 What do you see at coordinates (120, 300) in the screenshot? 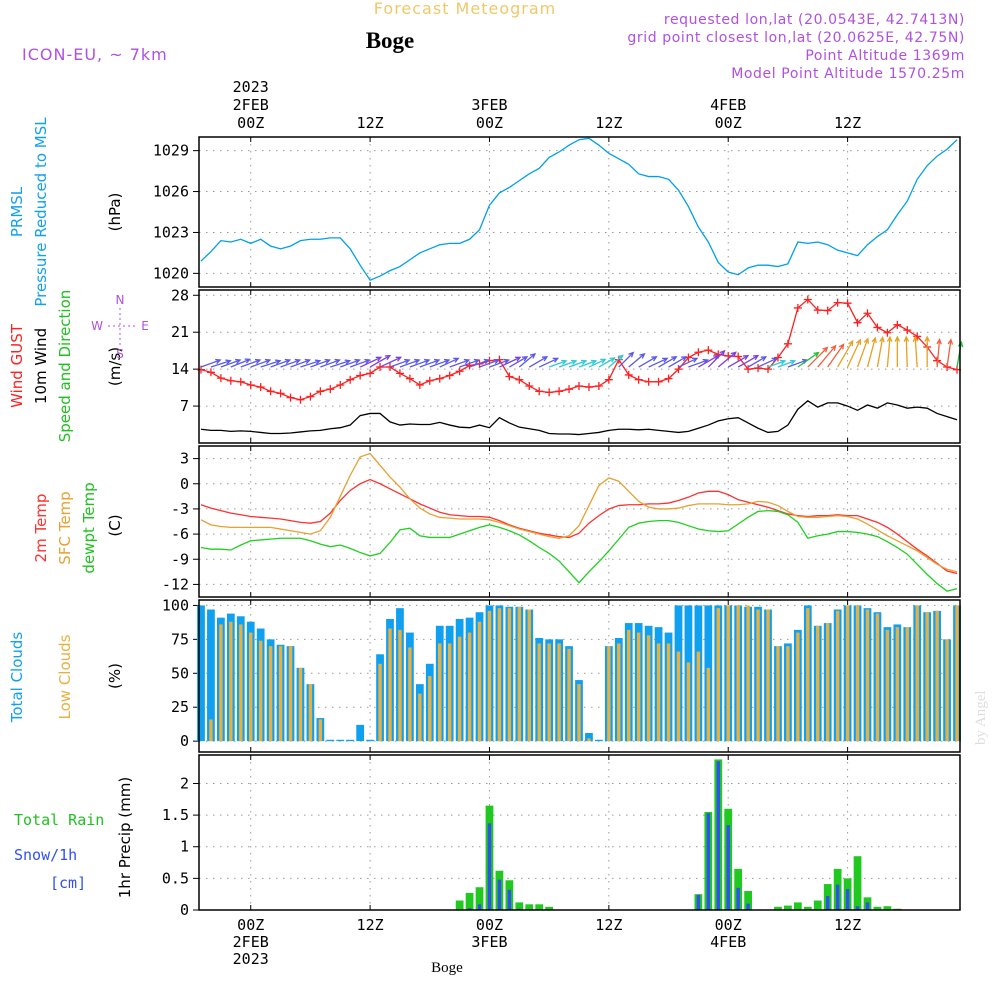
I see `compass-n: N` at bounding box center [120, 300].